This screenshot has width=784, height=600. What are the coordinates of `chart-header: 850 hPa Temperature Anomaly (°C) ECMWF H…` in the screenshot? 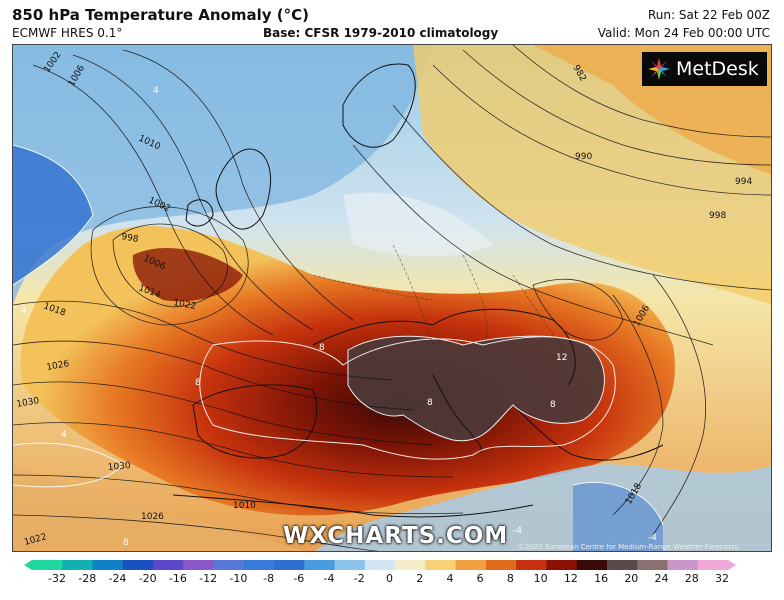 It's located at (392, 22).